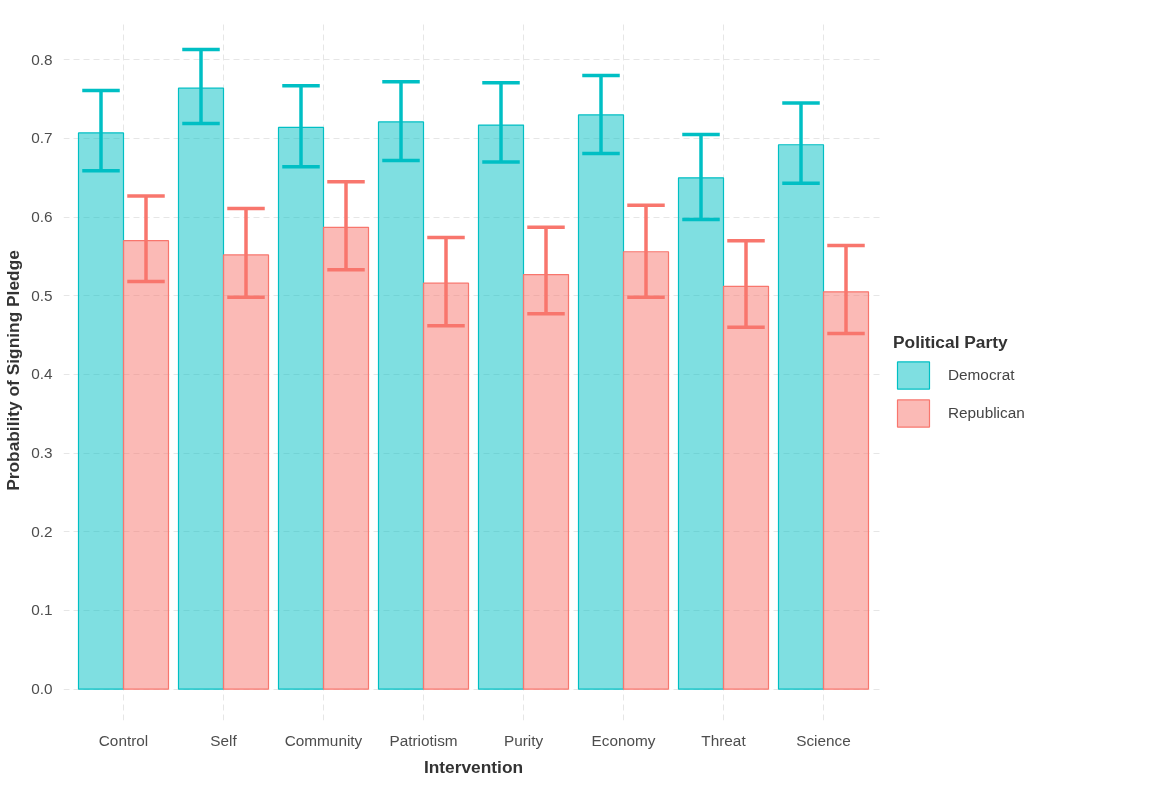 The width and height of the screenshot is (1174, 788). Describe the element at coordinates (224, 740) in the screenshot. I see `x-tick-label: Self` at that location.